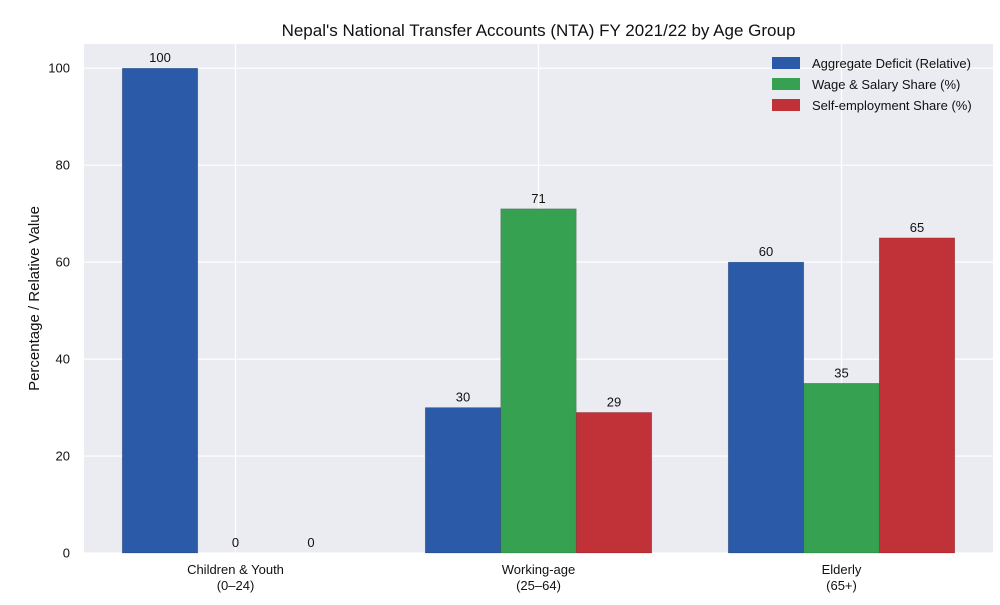  Describe the element at coordinates (63, 359) in the screenshot. I see `y-tick-label: 40` at that location.